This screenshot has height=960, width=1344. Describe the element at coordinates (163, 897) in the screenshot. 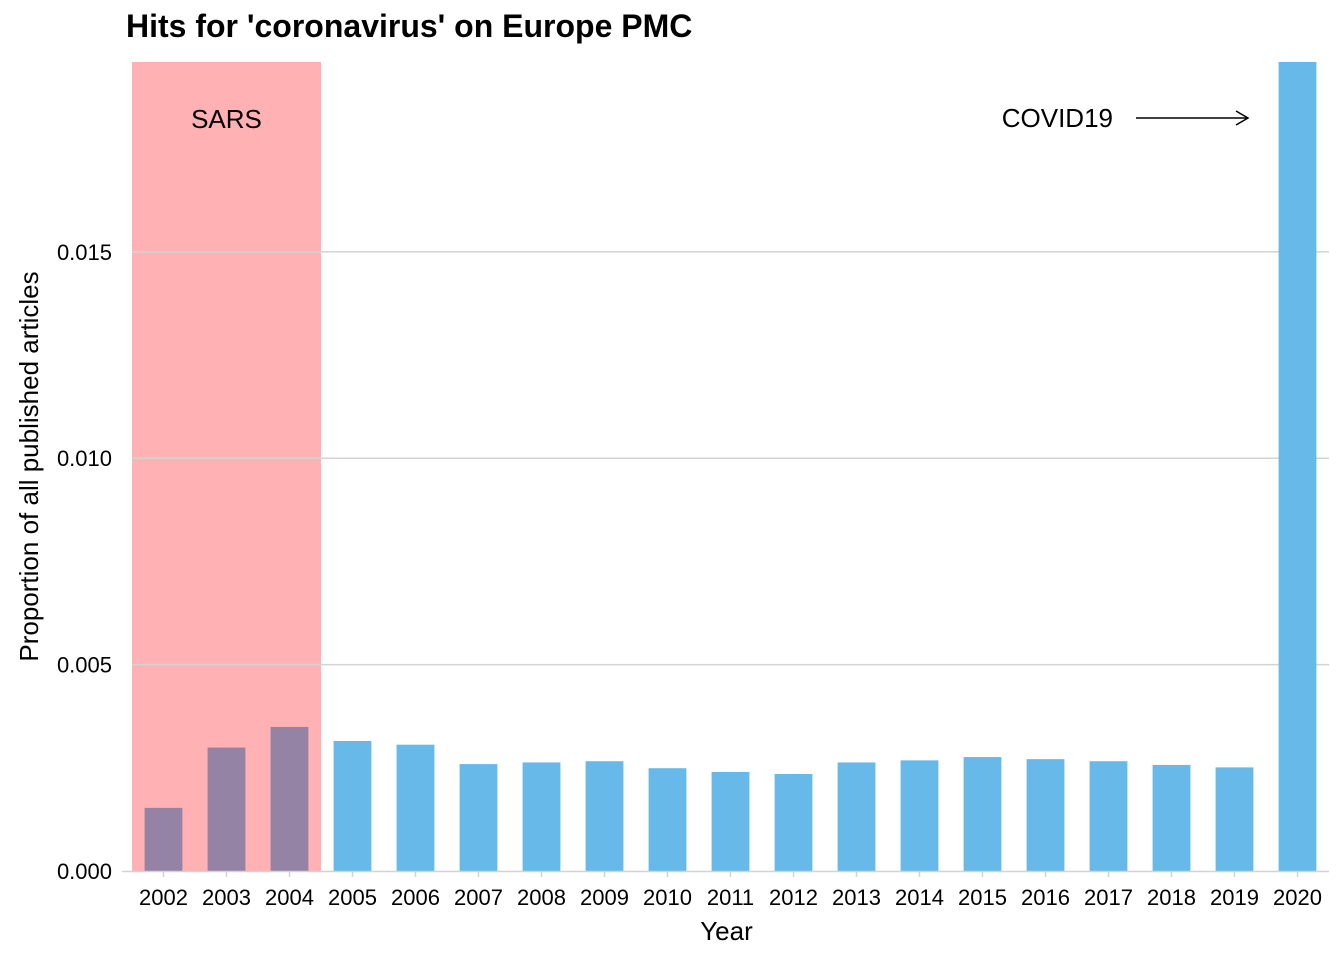

I see `x-tick-label: 2002` at that location.